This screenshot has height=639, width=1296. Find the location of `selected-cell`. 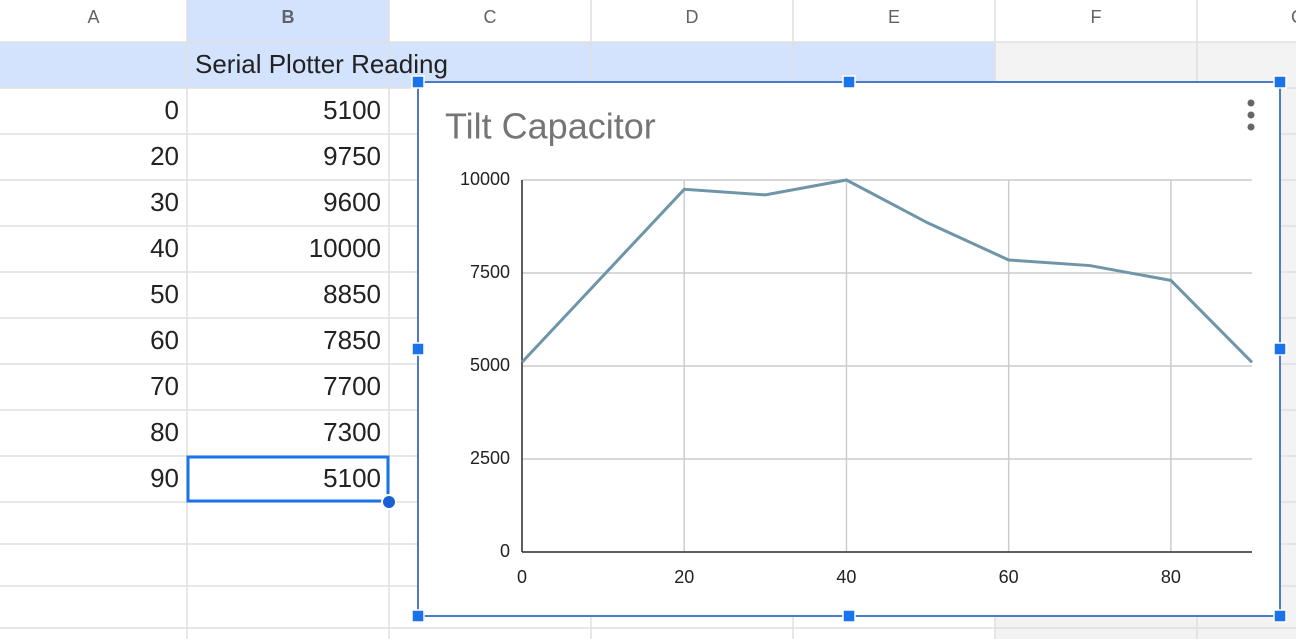

selected-cell is located at coordinates (288, 479).